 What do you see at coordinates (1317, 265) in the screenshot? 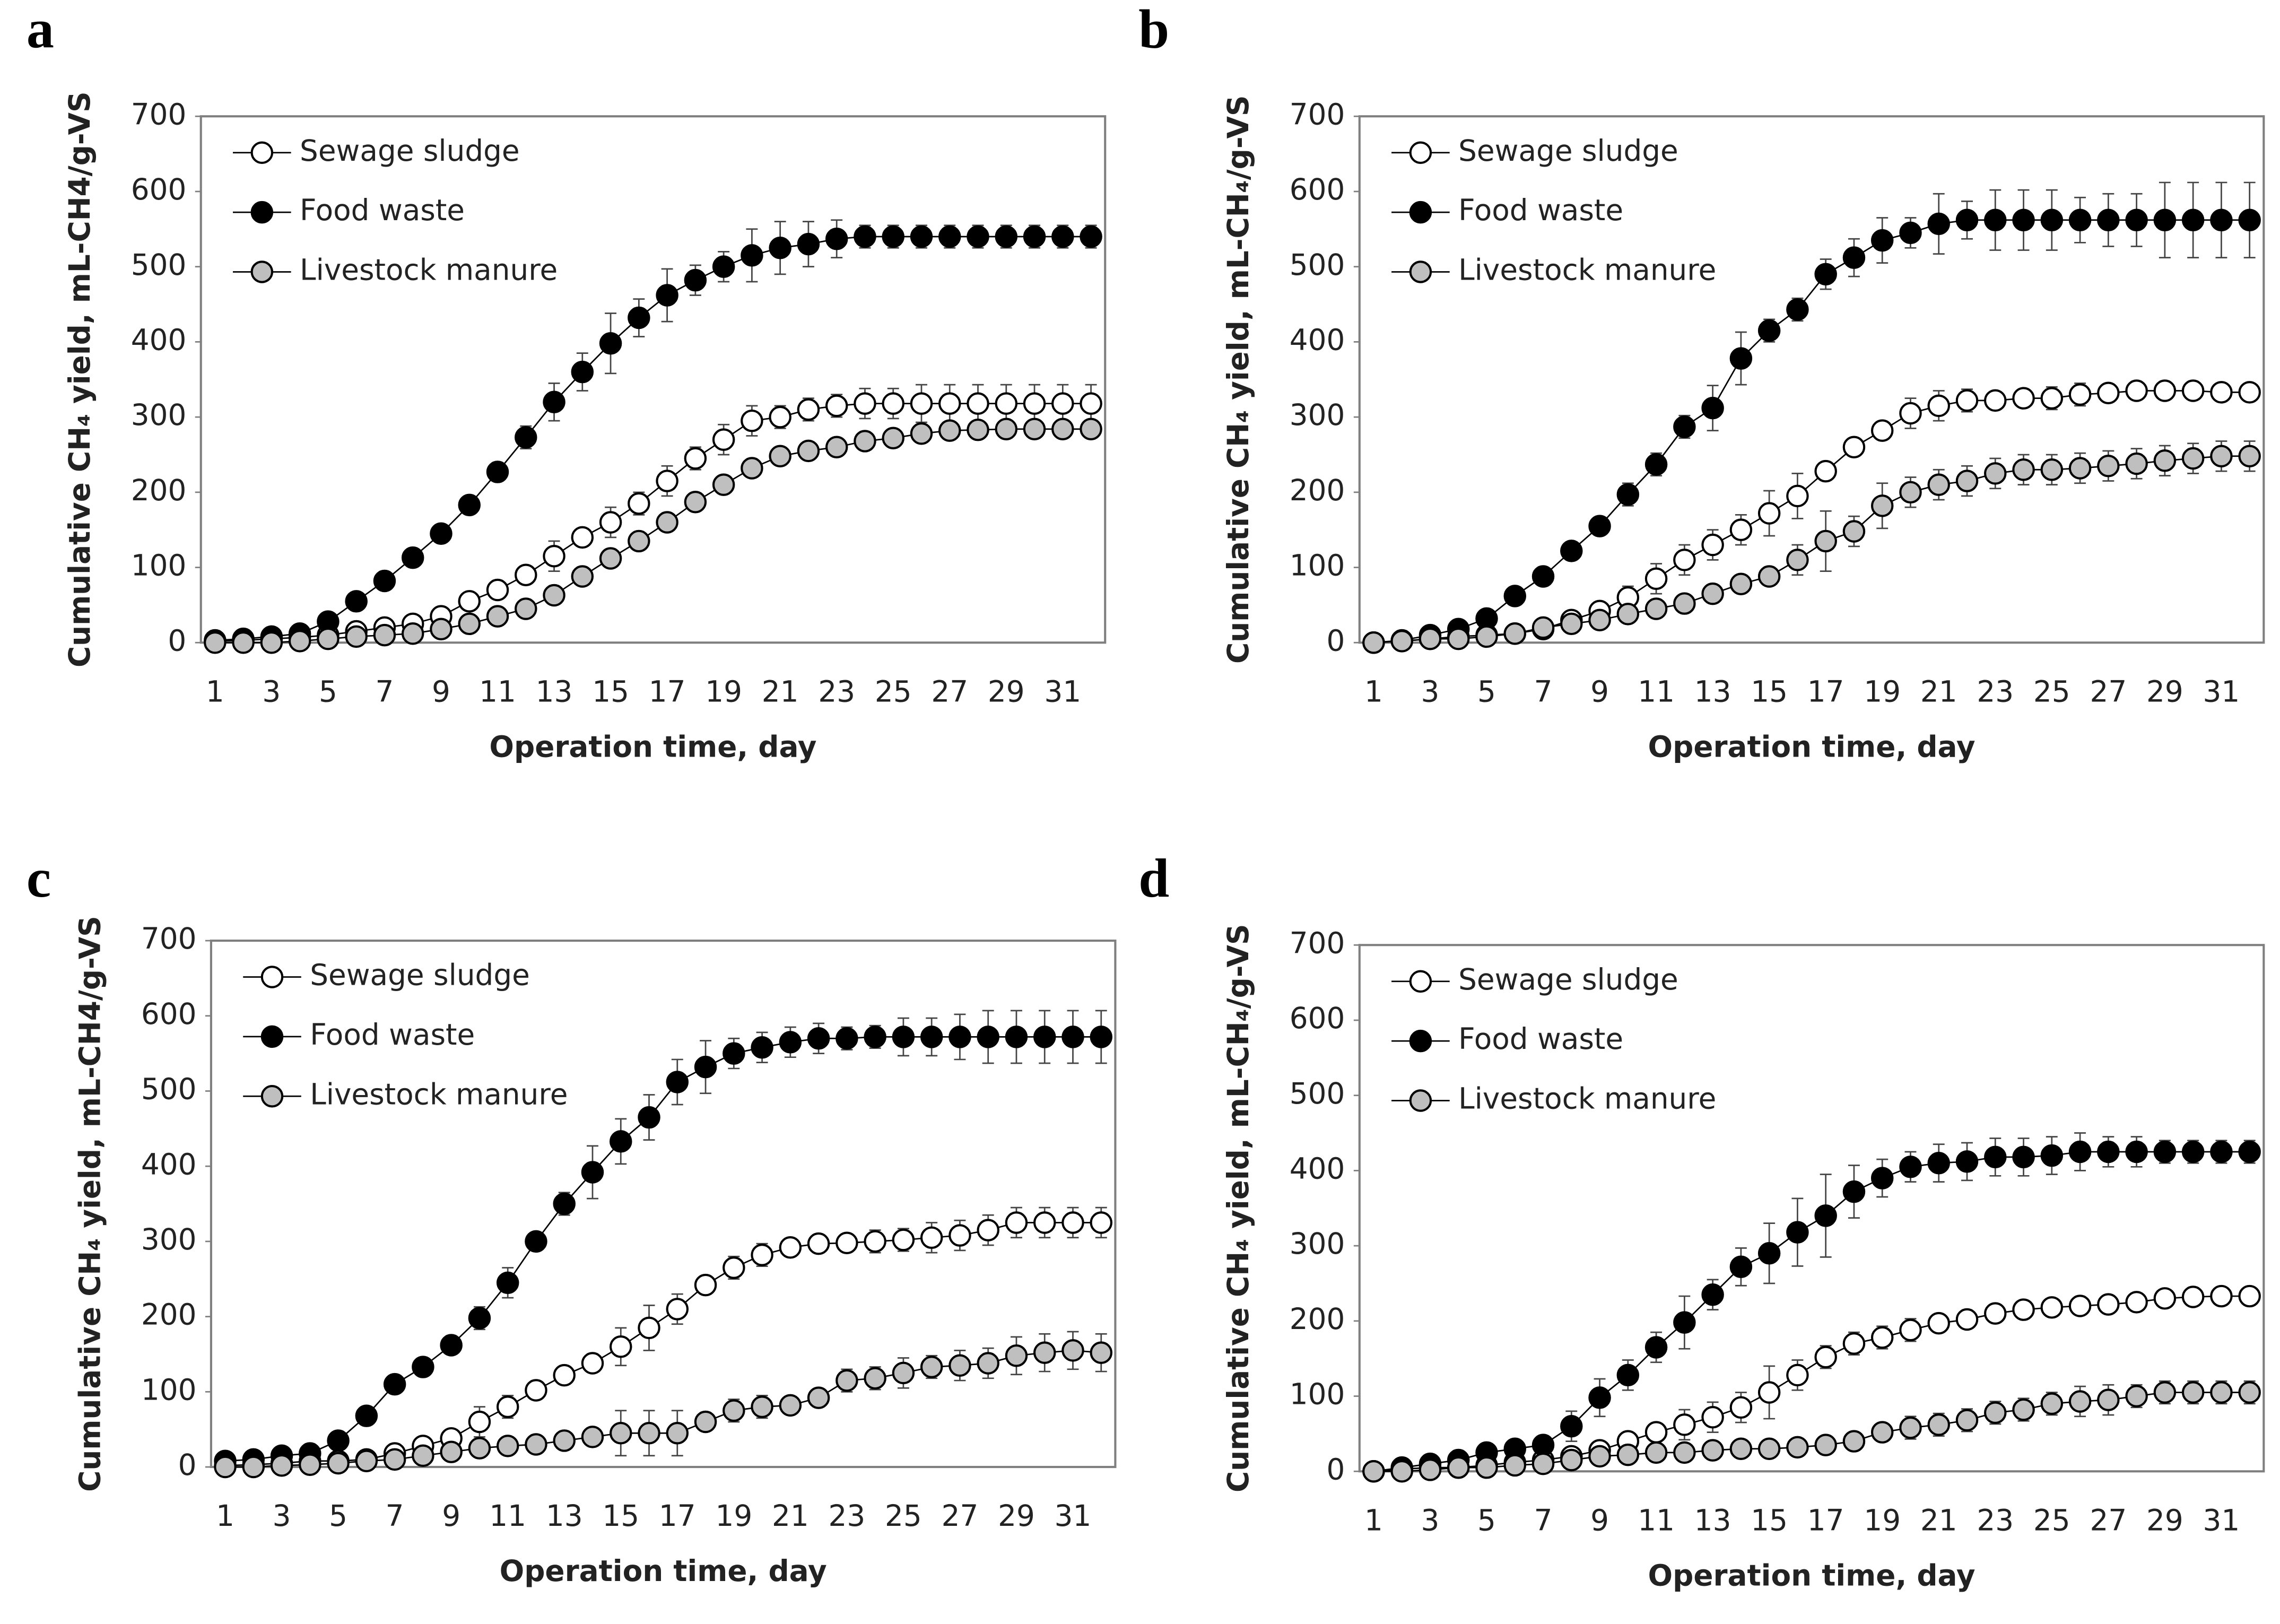
I see `y-tick-label: 500` at bounding box center [1317, 265].